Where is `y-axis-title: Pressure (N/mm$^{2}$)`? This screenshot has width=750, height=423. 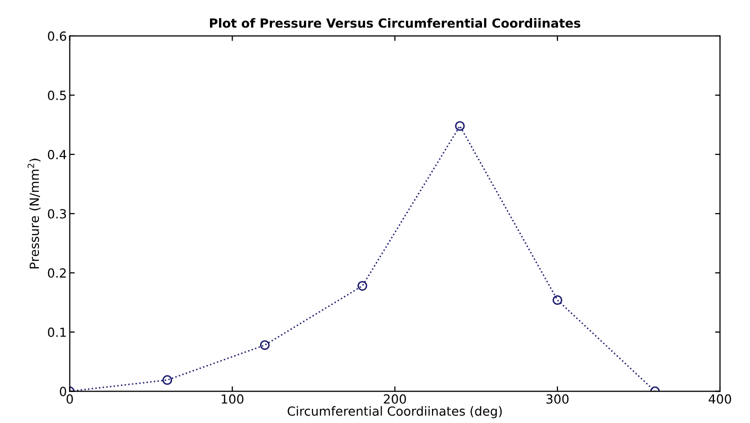
y-axis-title: Pressure (N/mm$^{2}$) is located at coordinates (34, 213).